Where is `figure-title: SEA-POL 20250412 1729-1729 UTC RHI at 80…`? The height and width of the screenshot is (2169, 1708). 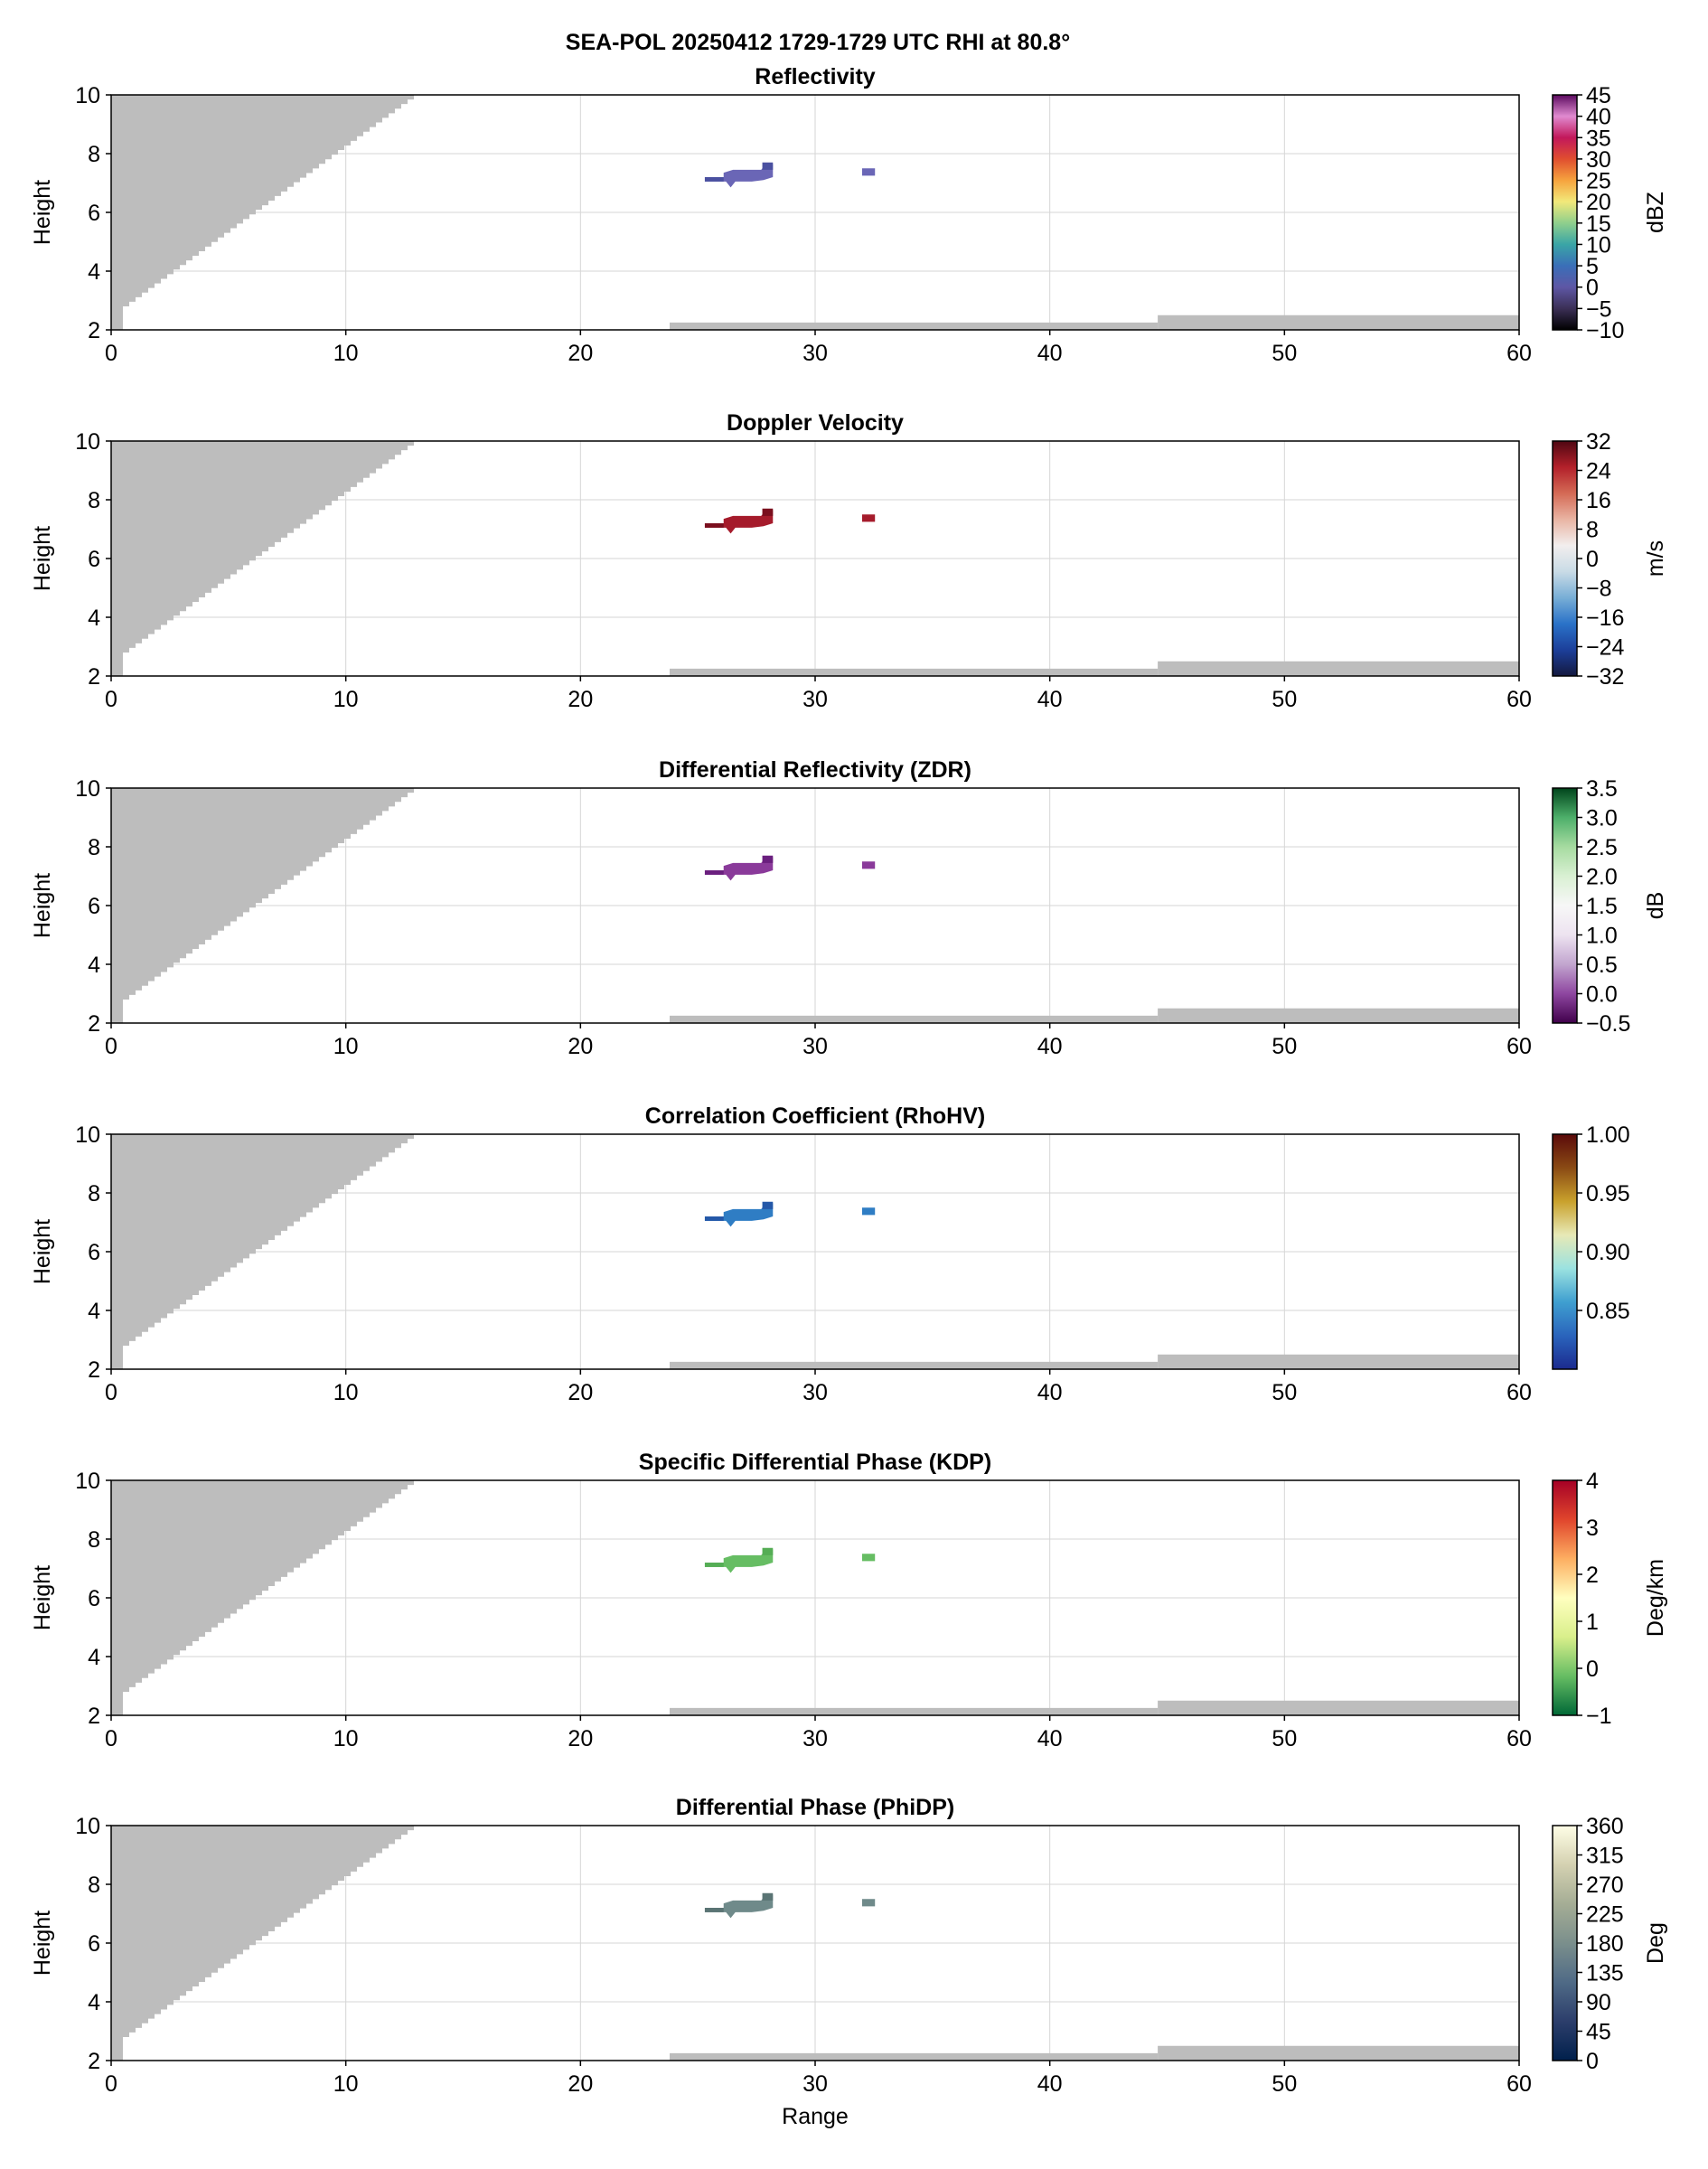 figure-title: SEA-POL 20250412 1729-1729 UTC RHI at 80… is located at coordinates (818, 43).